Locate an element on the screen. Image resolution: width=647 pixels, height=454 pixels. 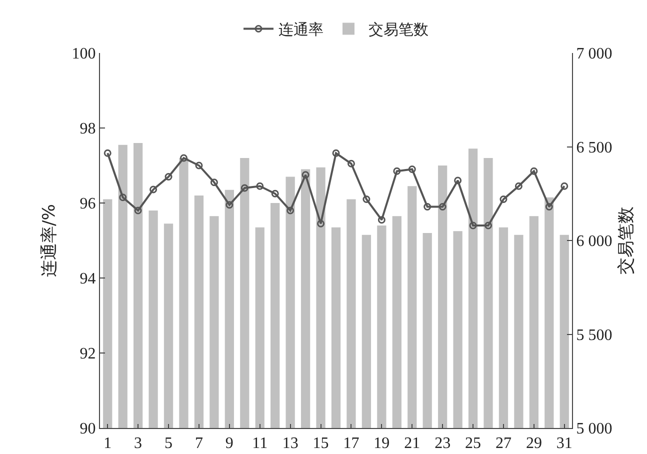
x-tick-label: 13 is located at coordinates (290, 443).